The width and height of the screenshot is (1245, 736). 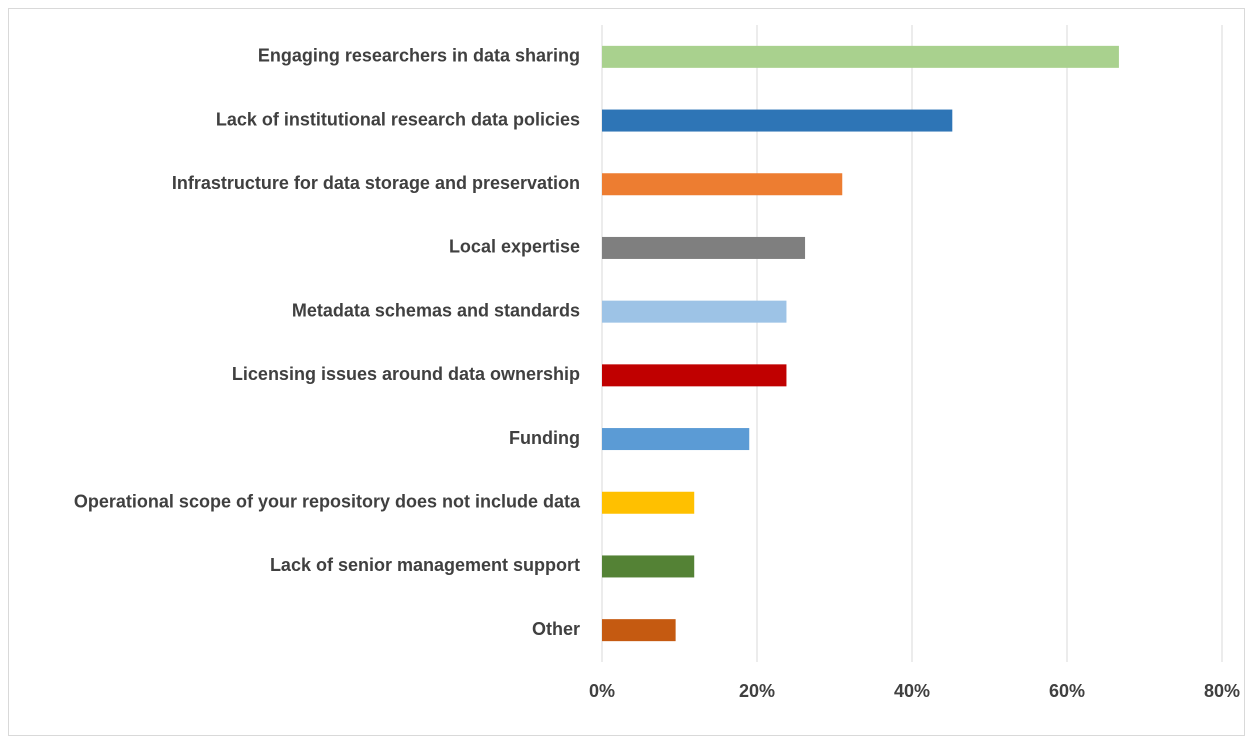 I want to click on y-tick-label: Lack of senior management support, so click(x=425, y=565).